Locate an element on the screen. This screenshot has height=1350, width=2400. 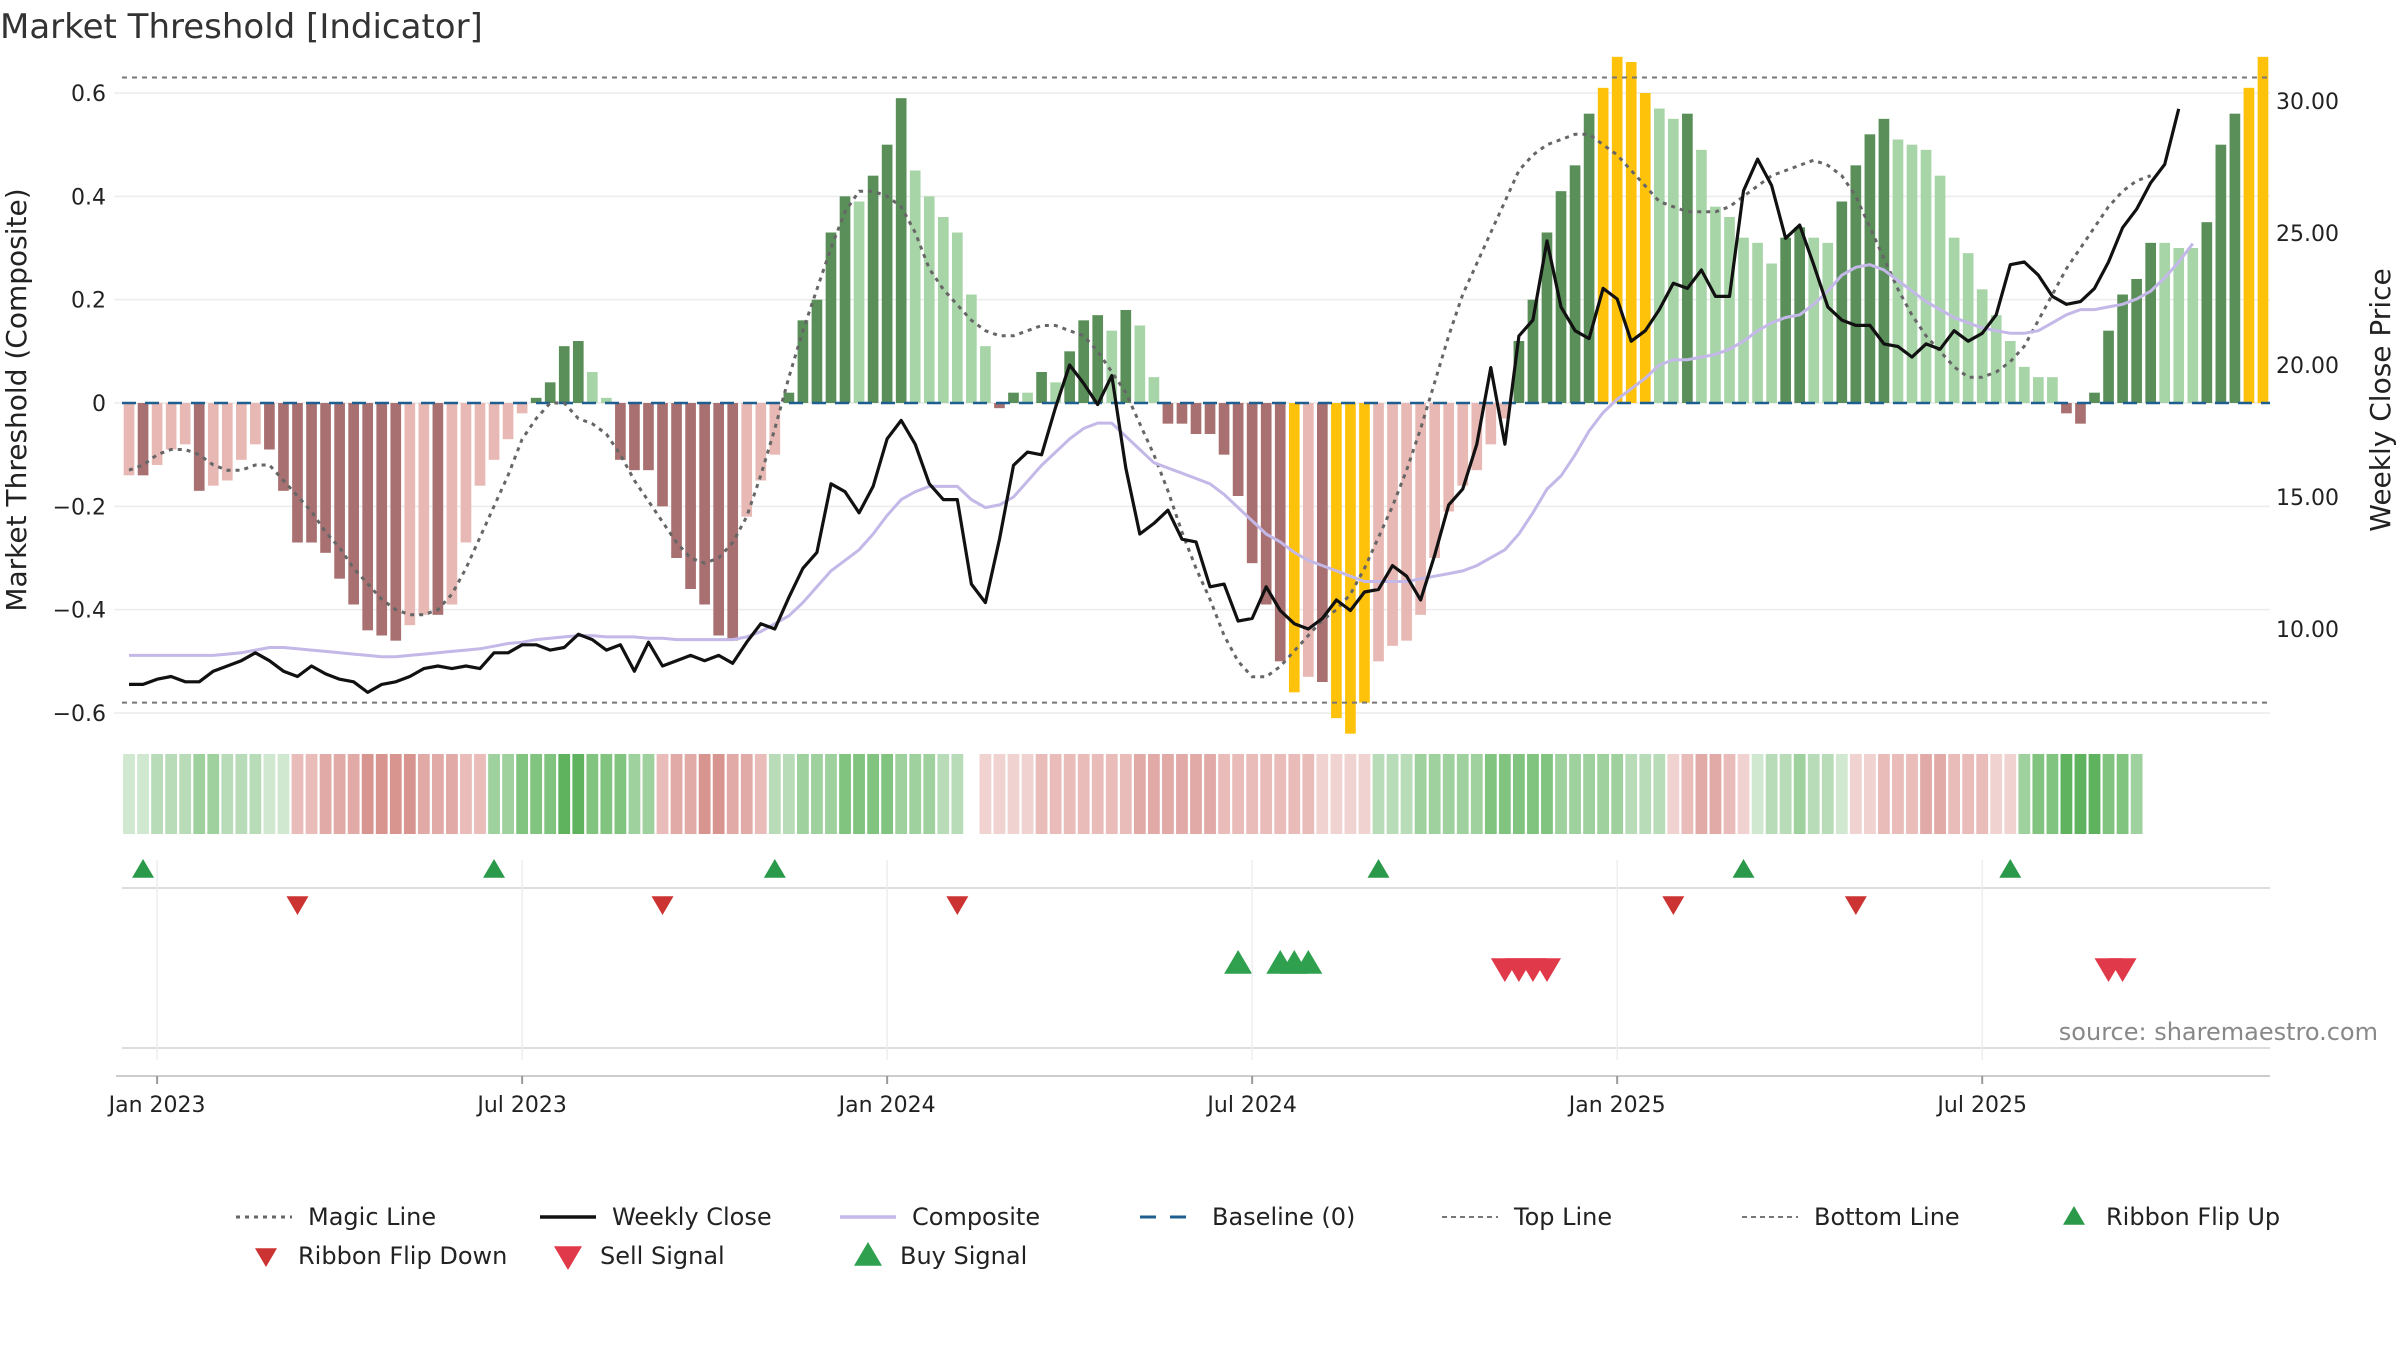
legend-item-composite: Composite is located at coordinates (940, 1217).